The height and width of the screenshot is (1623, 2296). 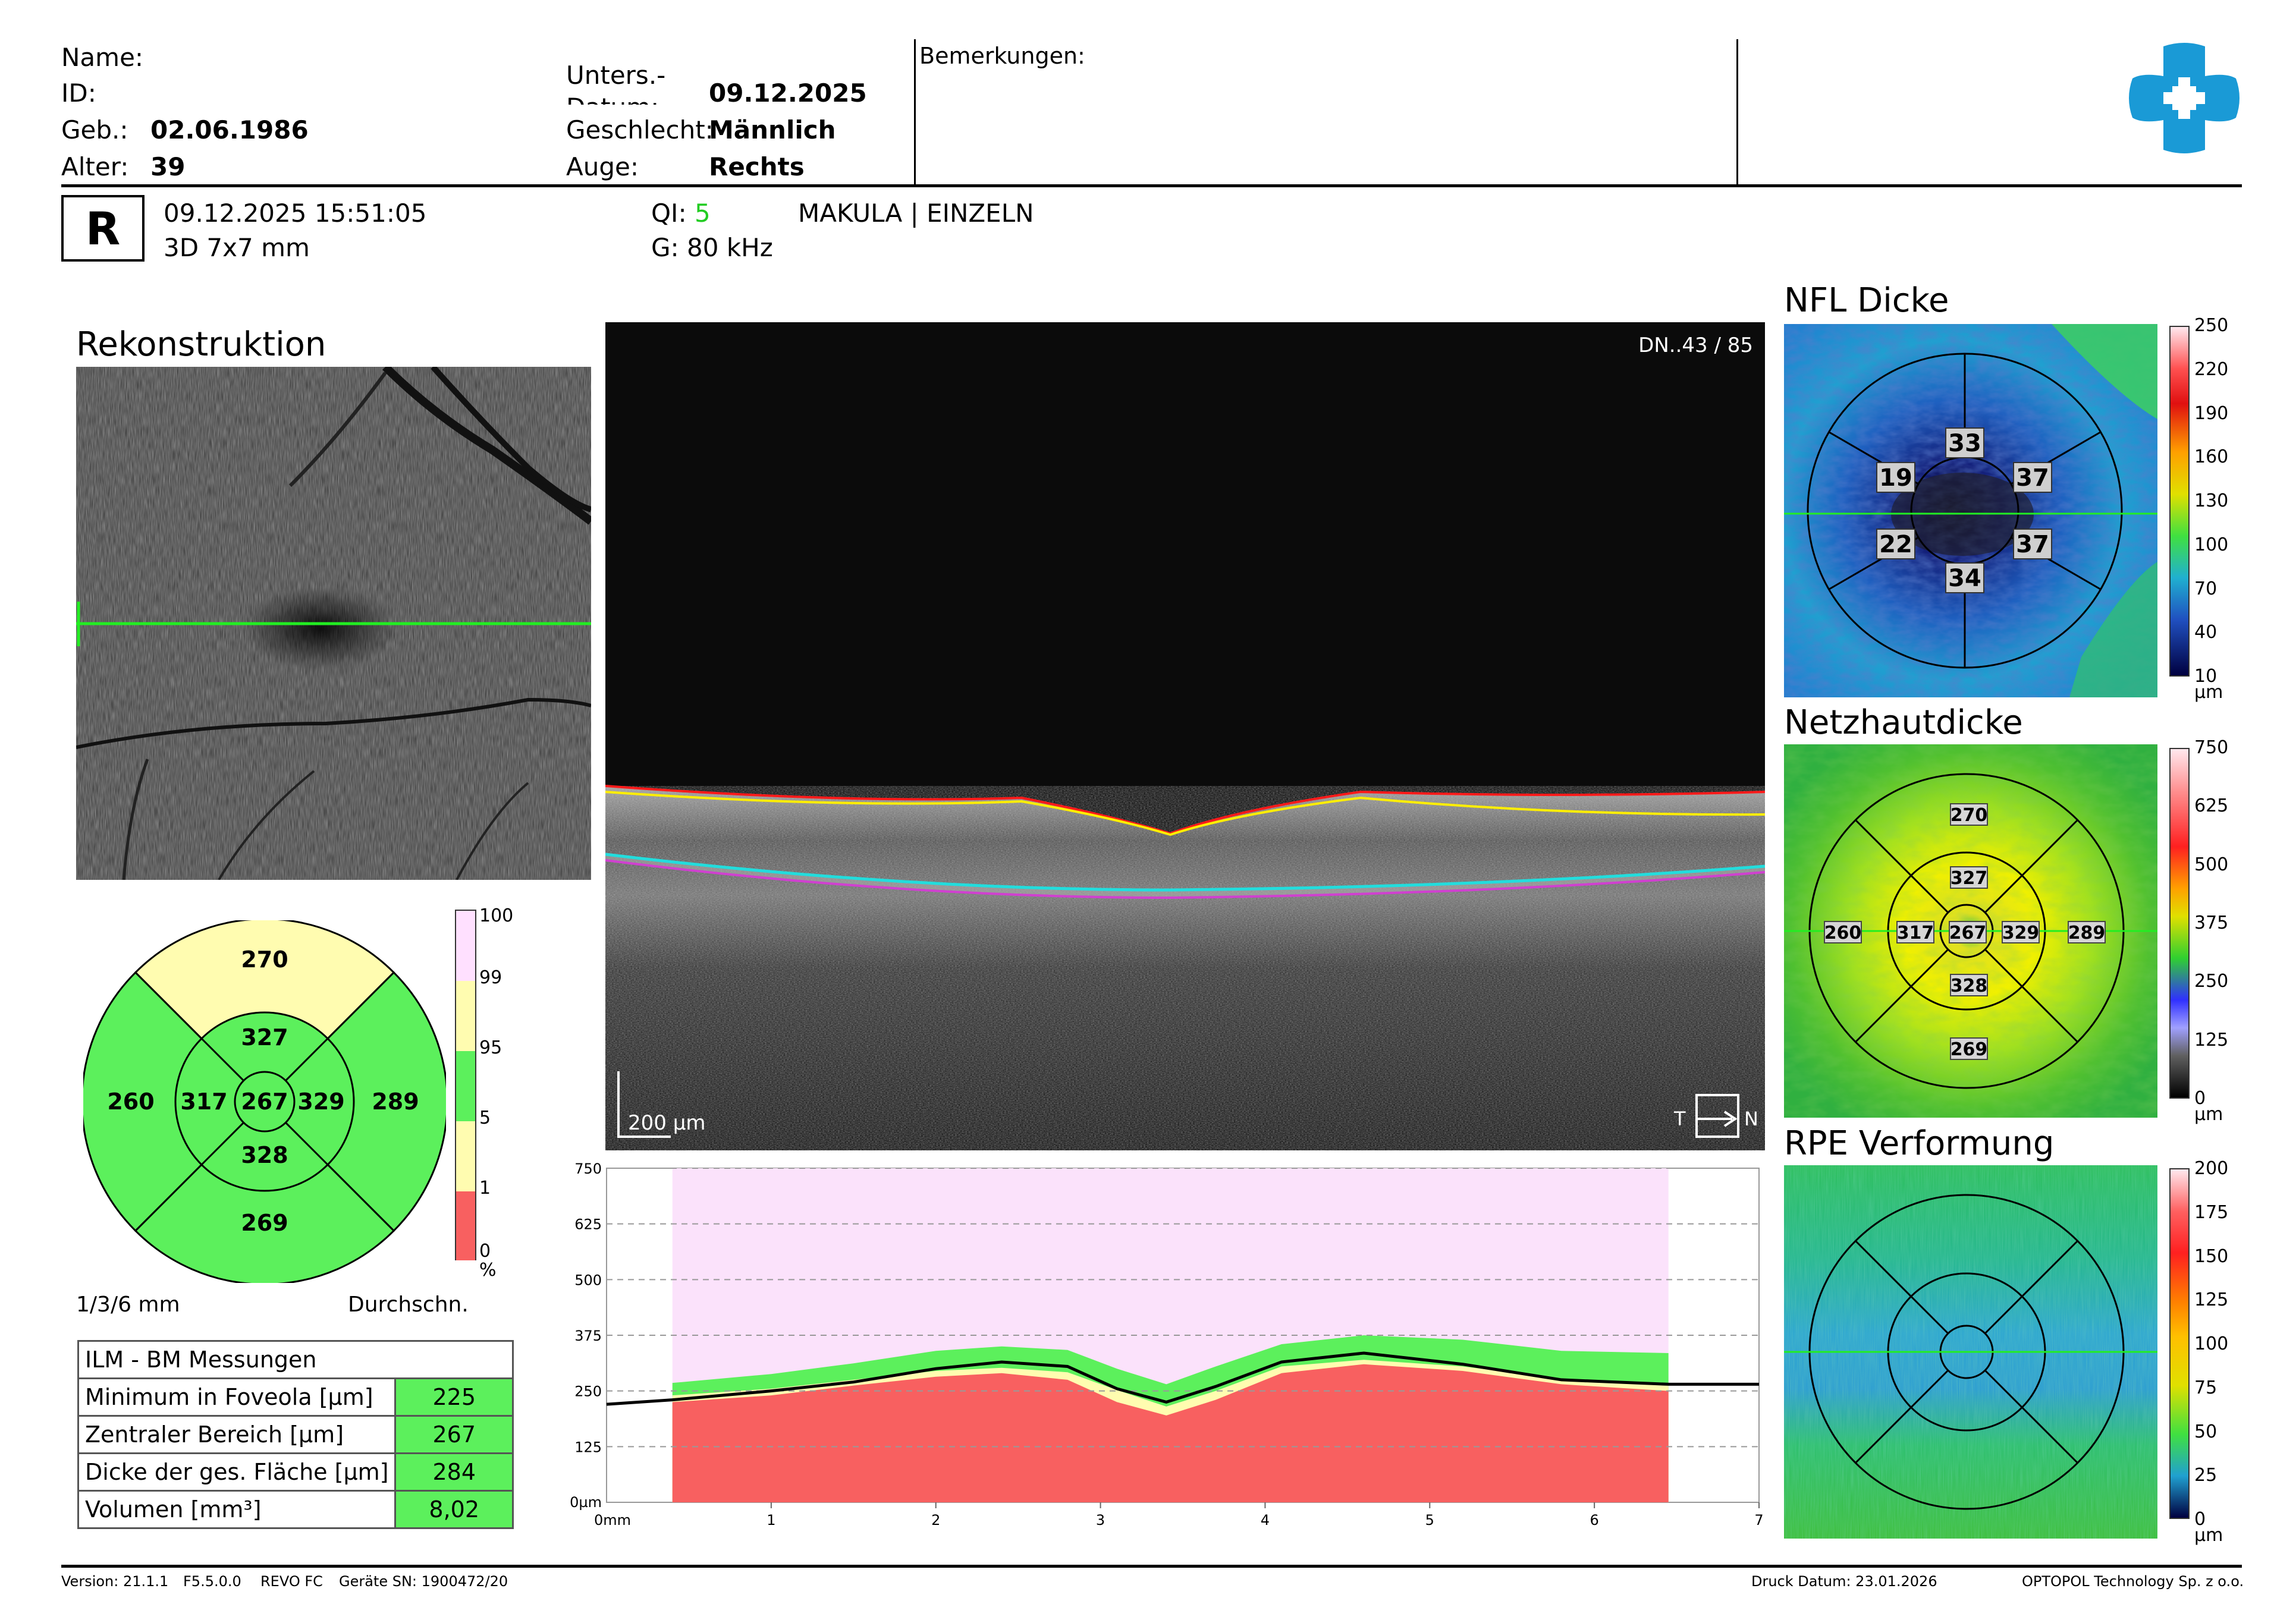 I want to click on mode-label: Durchschn., so click(x=408, y=1304).